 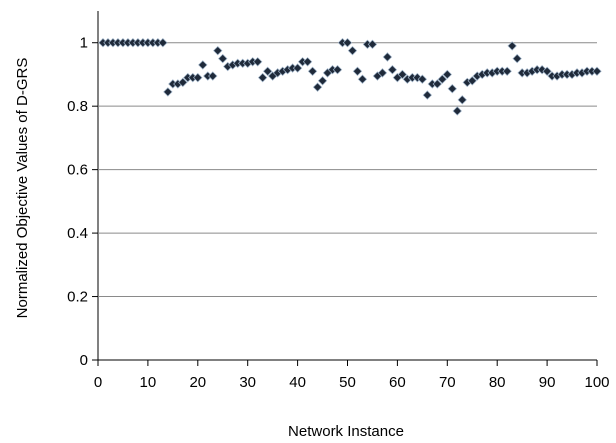 What do you see at coordinates (77, 170) in the screenshot?
I see `y-tick-label: 0.6` at bounding box center [77, 170].